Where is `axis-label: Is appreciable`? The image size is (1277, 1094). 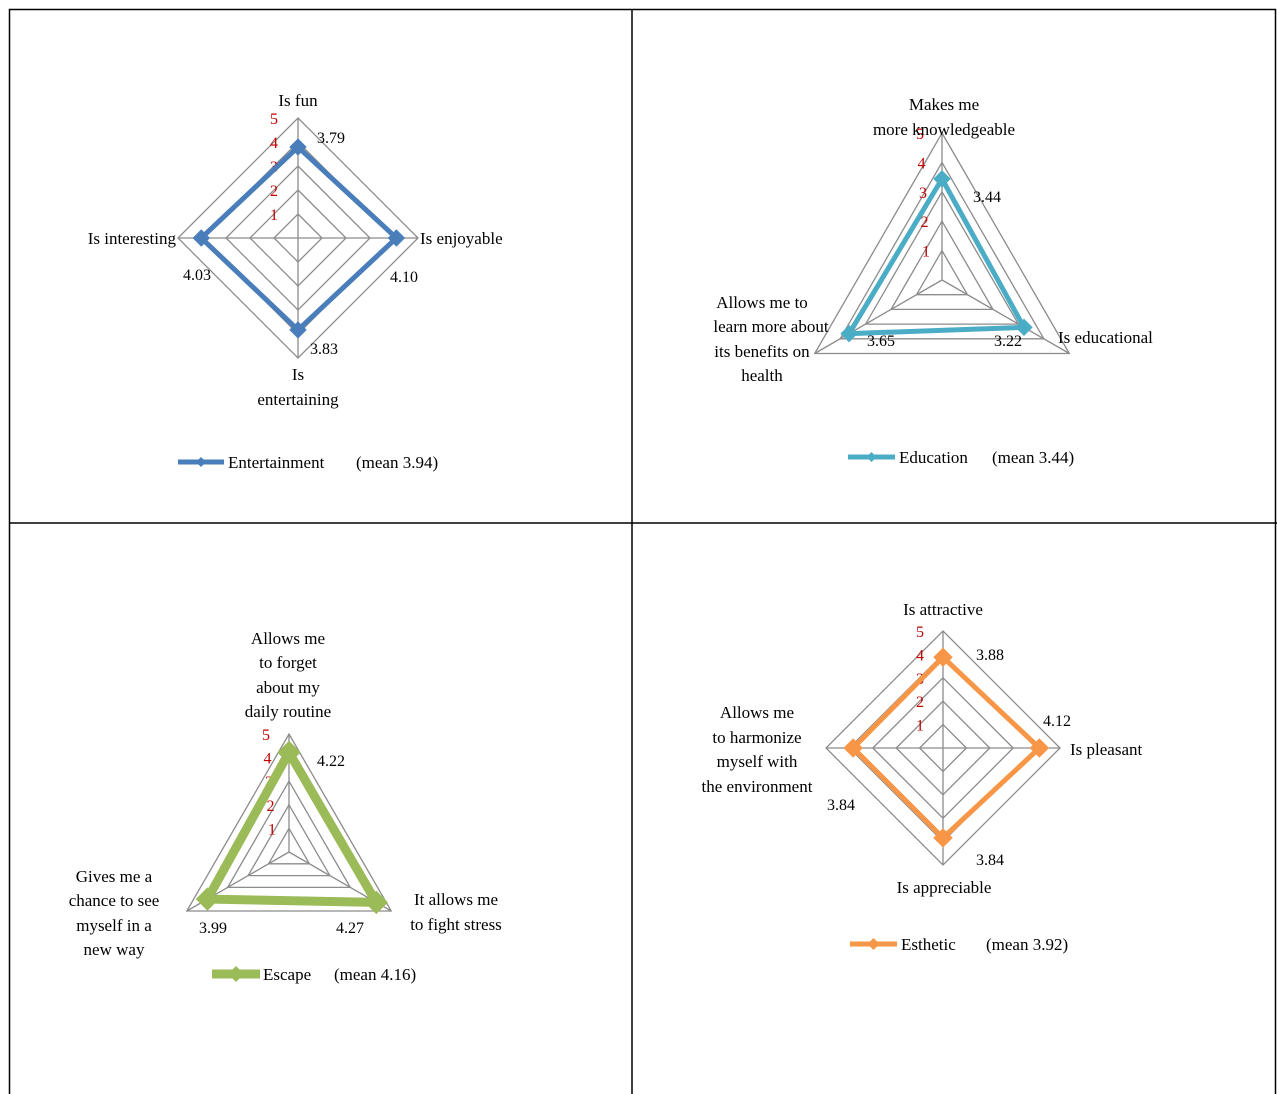 axis-label: Is appreciable is located at coordinates (944, 887).